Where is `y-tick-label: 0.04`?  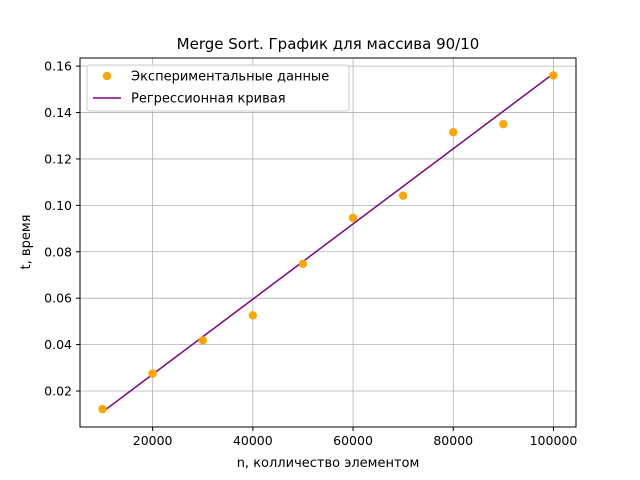
y-tick-label: 0.04 is located at coordinates (58, 344).